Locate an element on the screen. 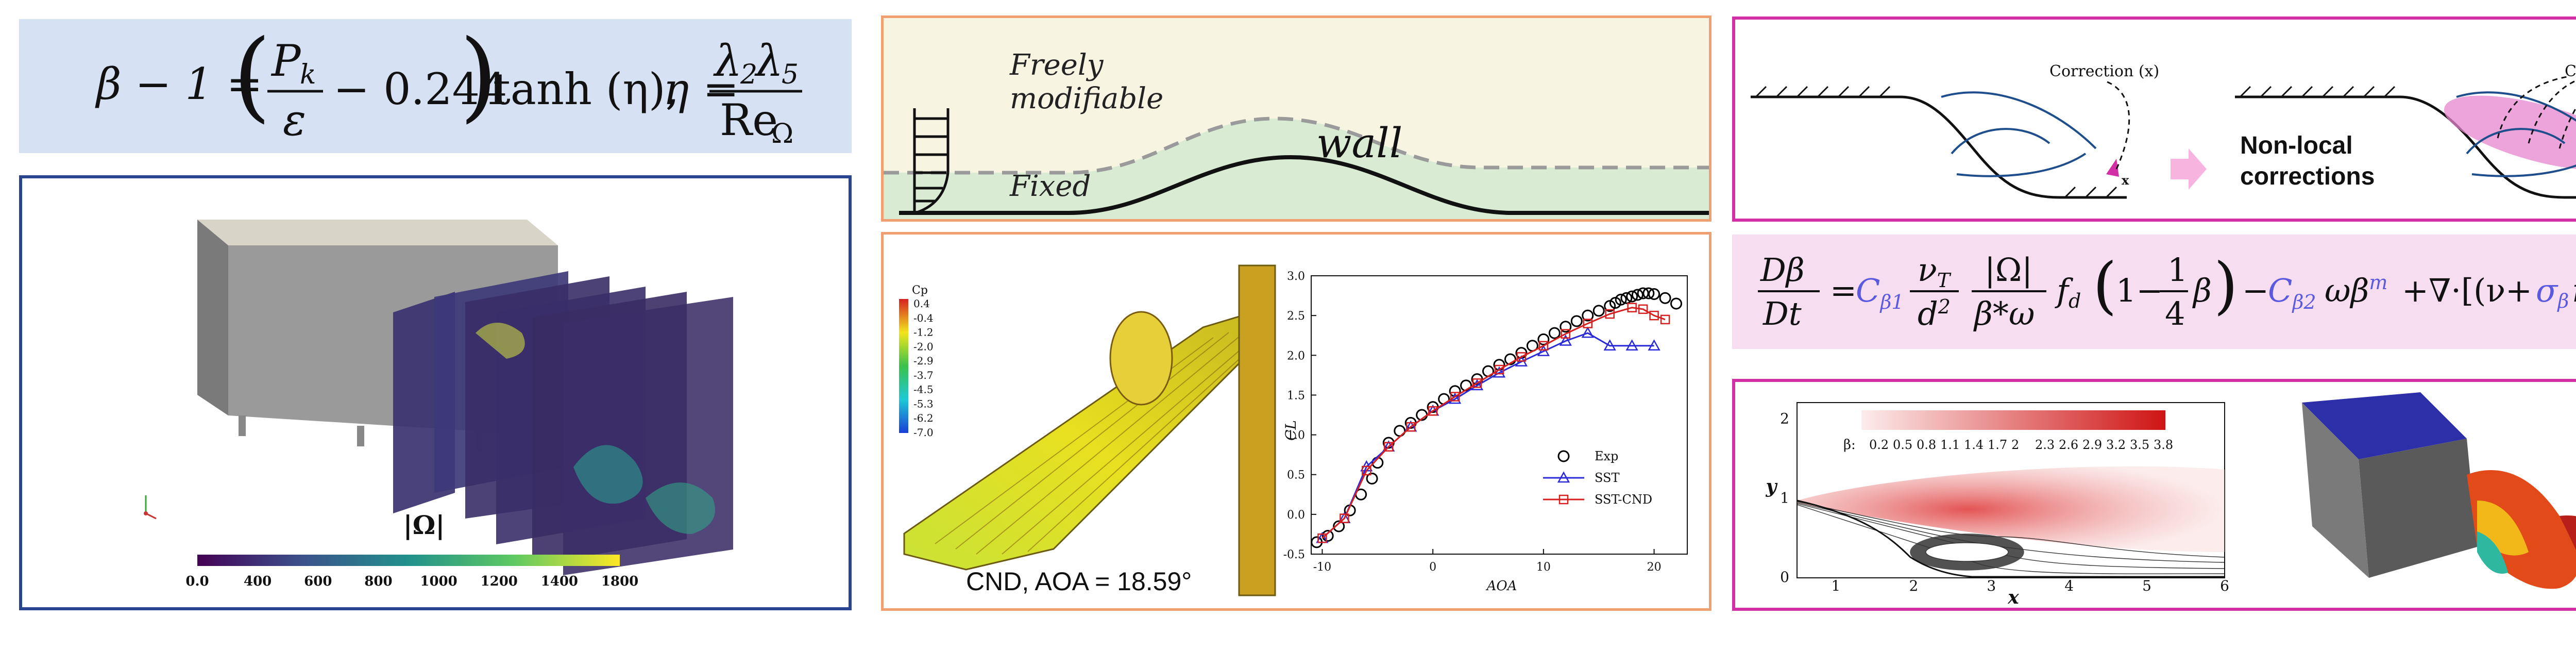  fixed-label: Fixed is located at coordinates (1050, 186).